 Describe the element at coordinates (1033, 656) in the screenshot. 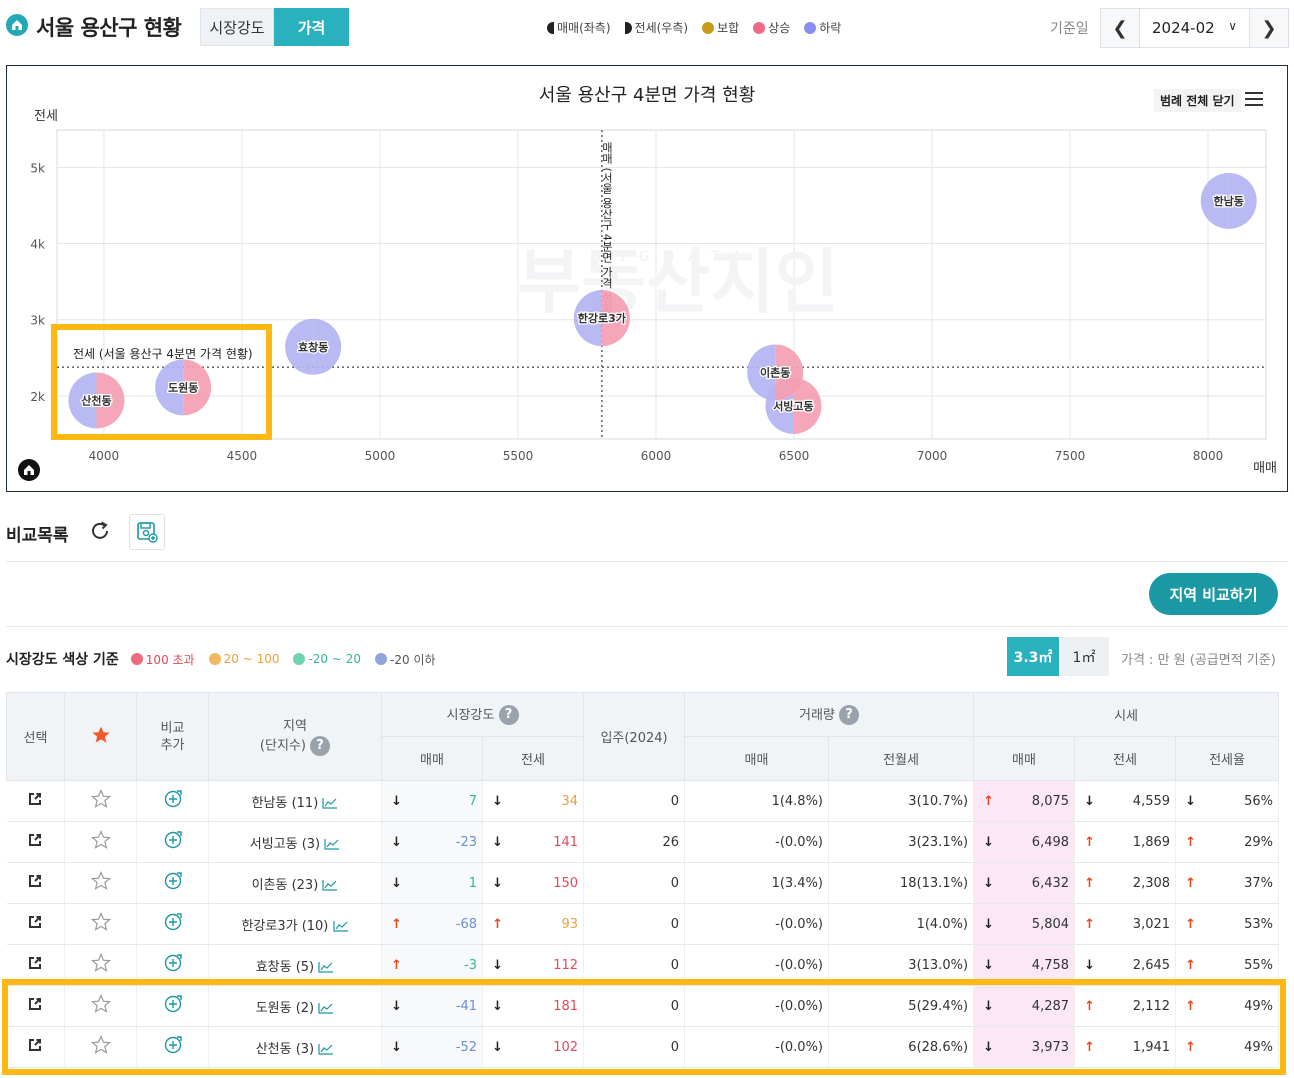

I see `unit-pyeong-button: 3.3㎡` at that location.